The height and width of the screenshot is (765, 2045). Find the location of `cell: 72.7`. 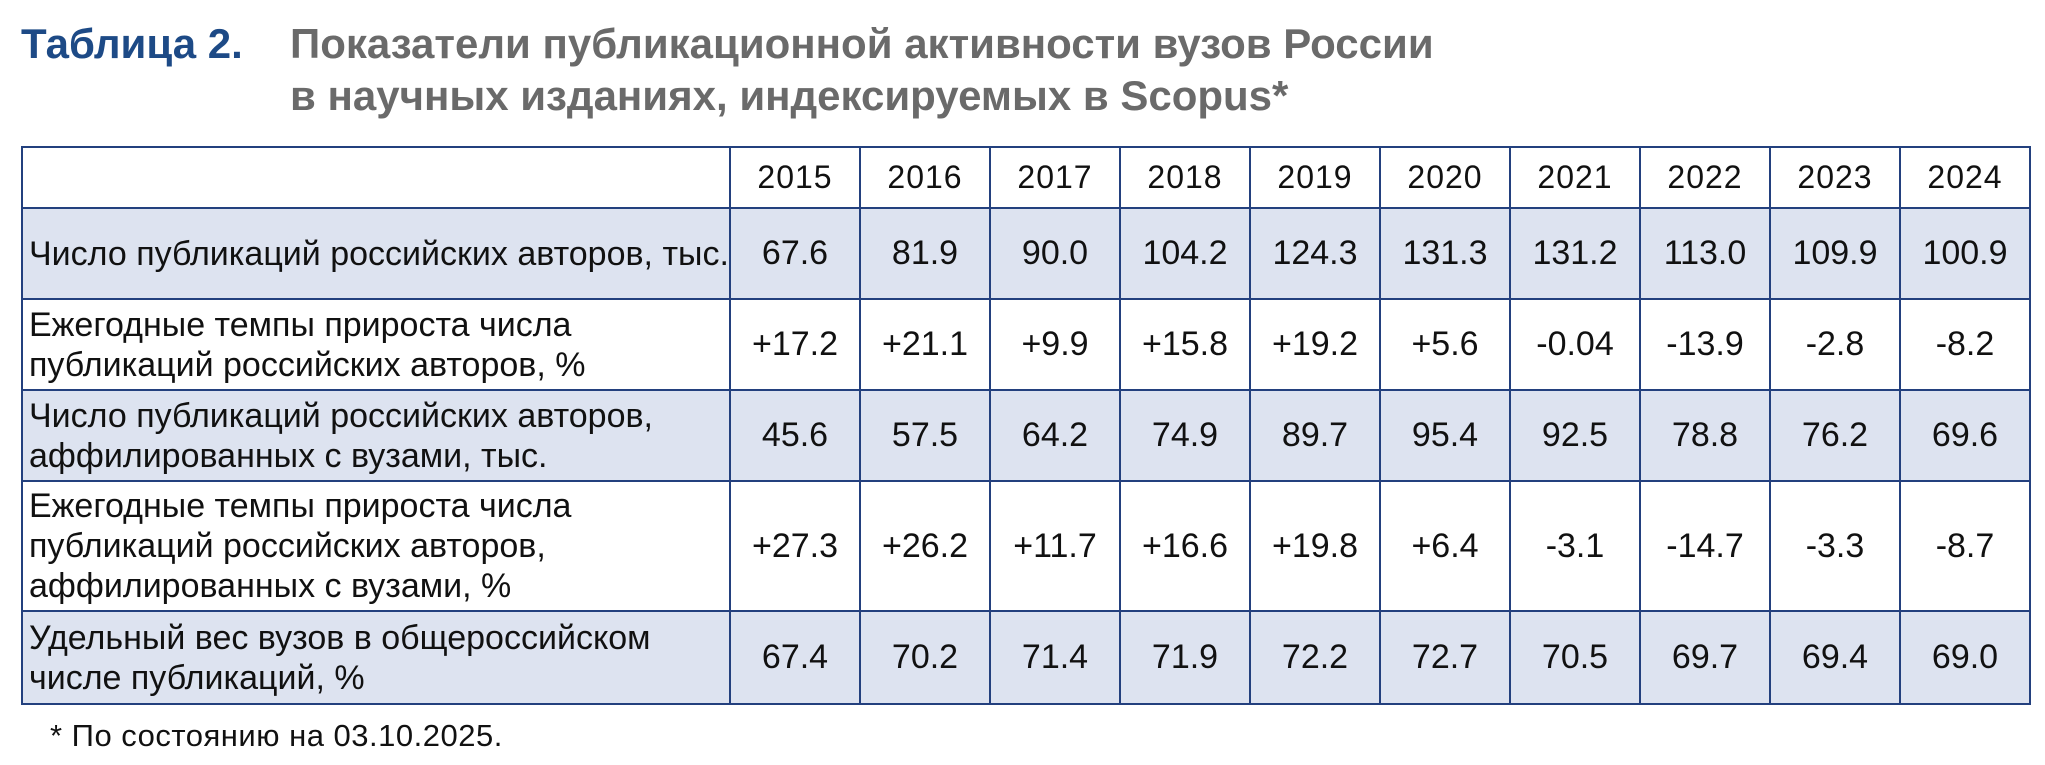

cell: 72.7 is located at coordinates (1445, 657).